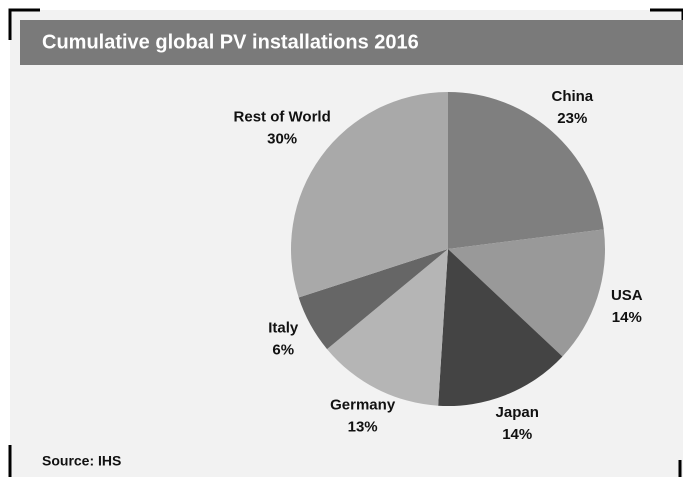  Describe the element at coordinates (627, 295) in the screenshot. I see `slice-label: USA` at that location.